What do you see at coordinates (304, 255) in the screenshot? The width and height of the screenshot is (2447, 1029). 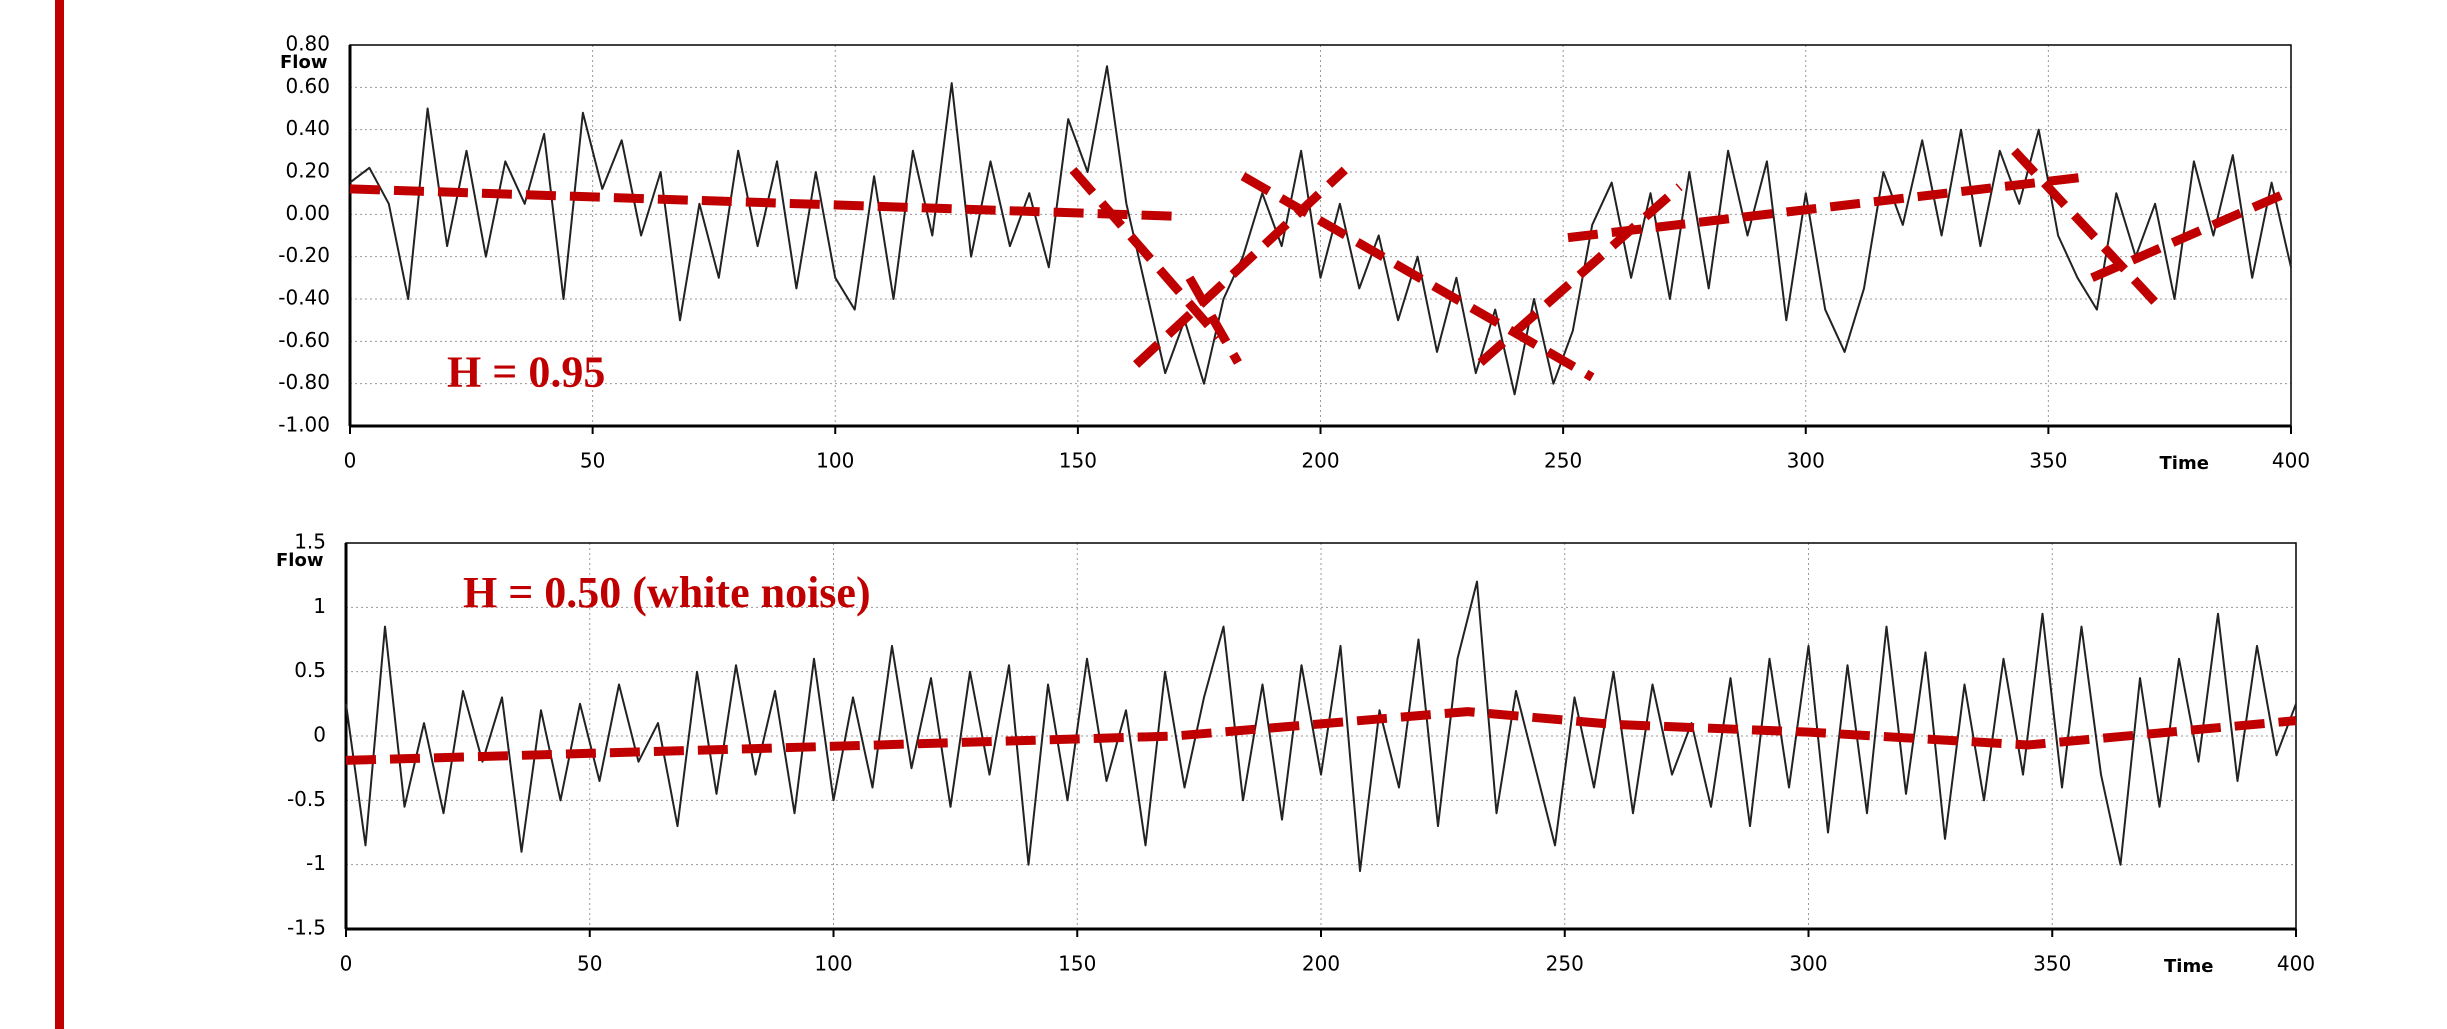 I see `y-tick-label: -0.20` at bounding box center [304, 255].